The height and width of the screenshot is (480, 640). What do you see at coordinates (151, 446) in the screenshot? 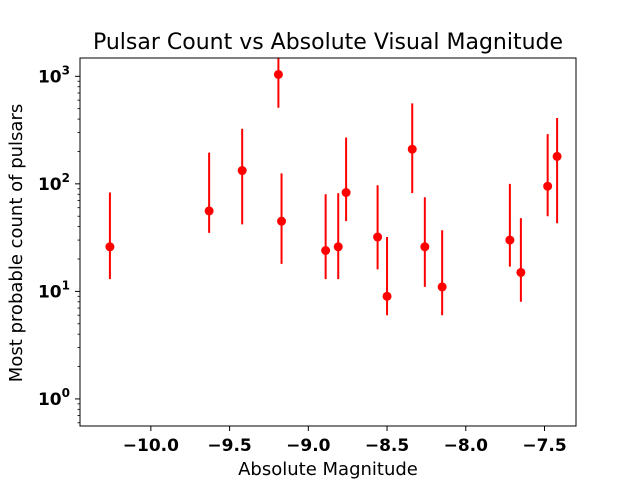
I see `x-tick-label: −10.0` at bounding box center [151, 446].